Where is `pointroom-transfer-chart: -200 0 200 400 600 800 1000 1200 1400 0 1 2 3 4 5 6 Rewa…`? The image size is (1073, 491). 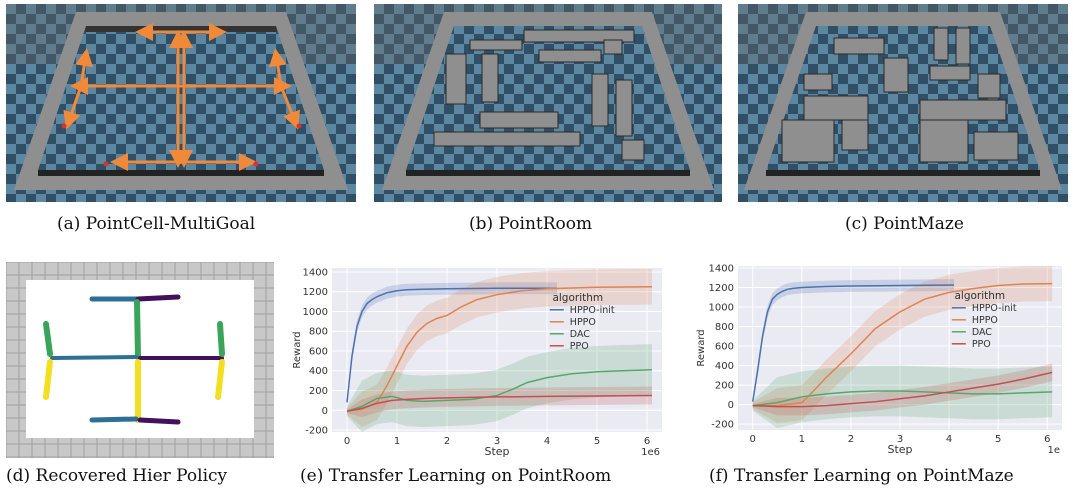 pointroom-transfer-chart: -200 0 200 400 600 800 1000 1200 1400 0 1 2 3 4 5 6 Rewa… is located at coordinates (477, 362).